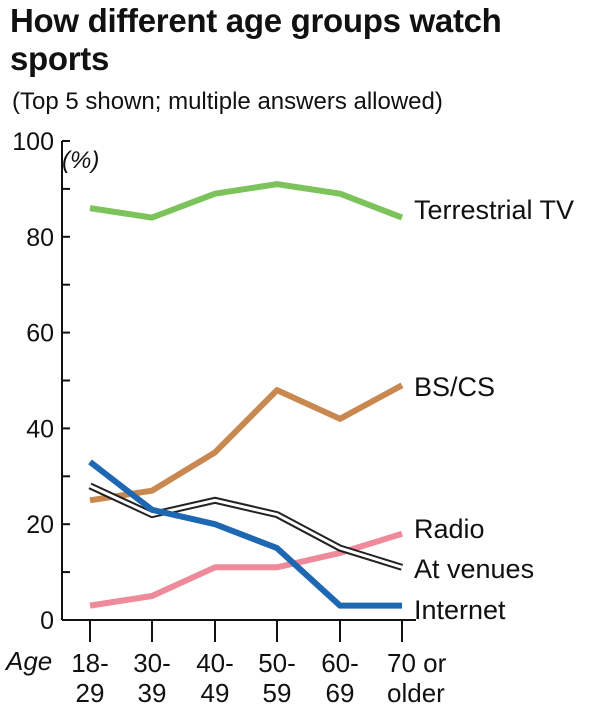  Describe the element at coordinates (417, 663) in the screenshot. I see `x-tick-label: 70 or` at that location.